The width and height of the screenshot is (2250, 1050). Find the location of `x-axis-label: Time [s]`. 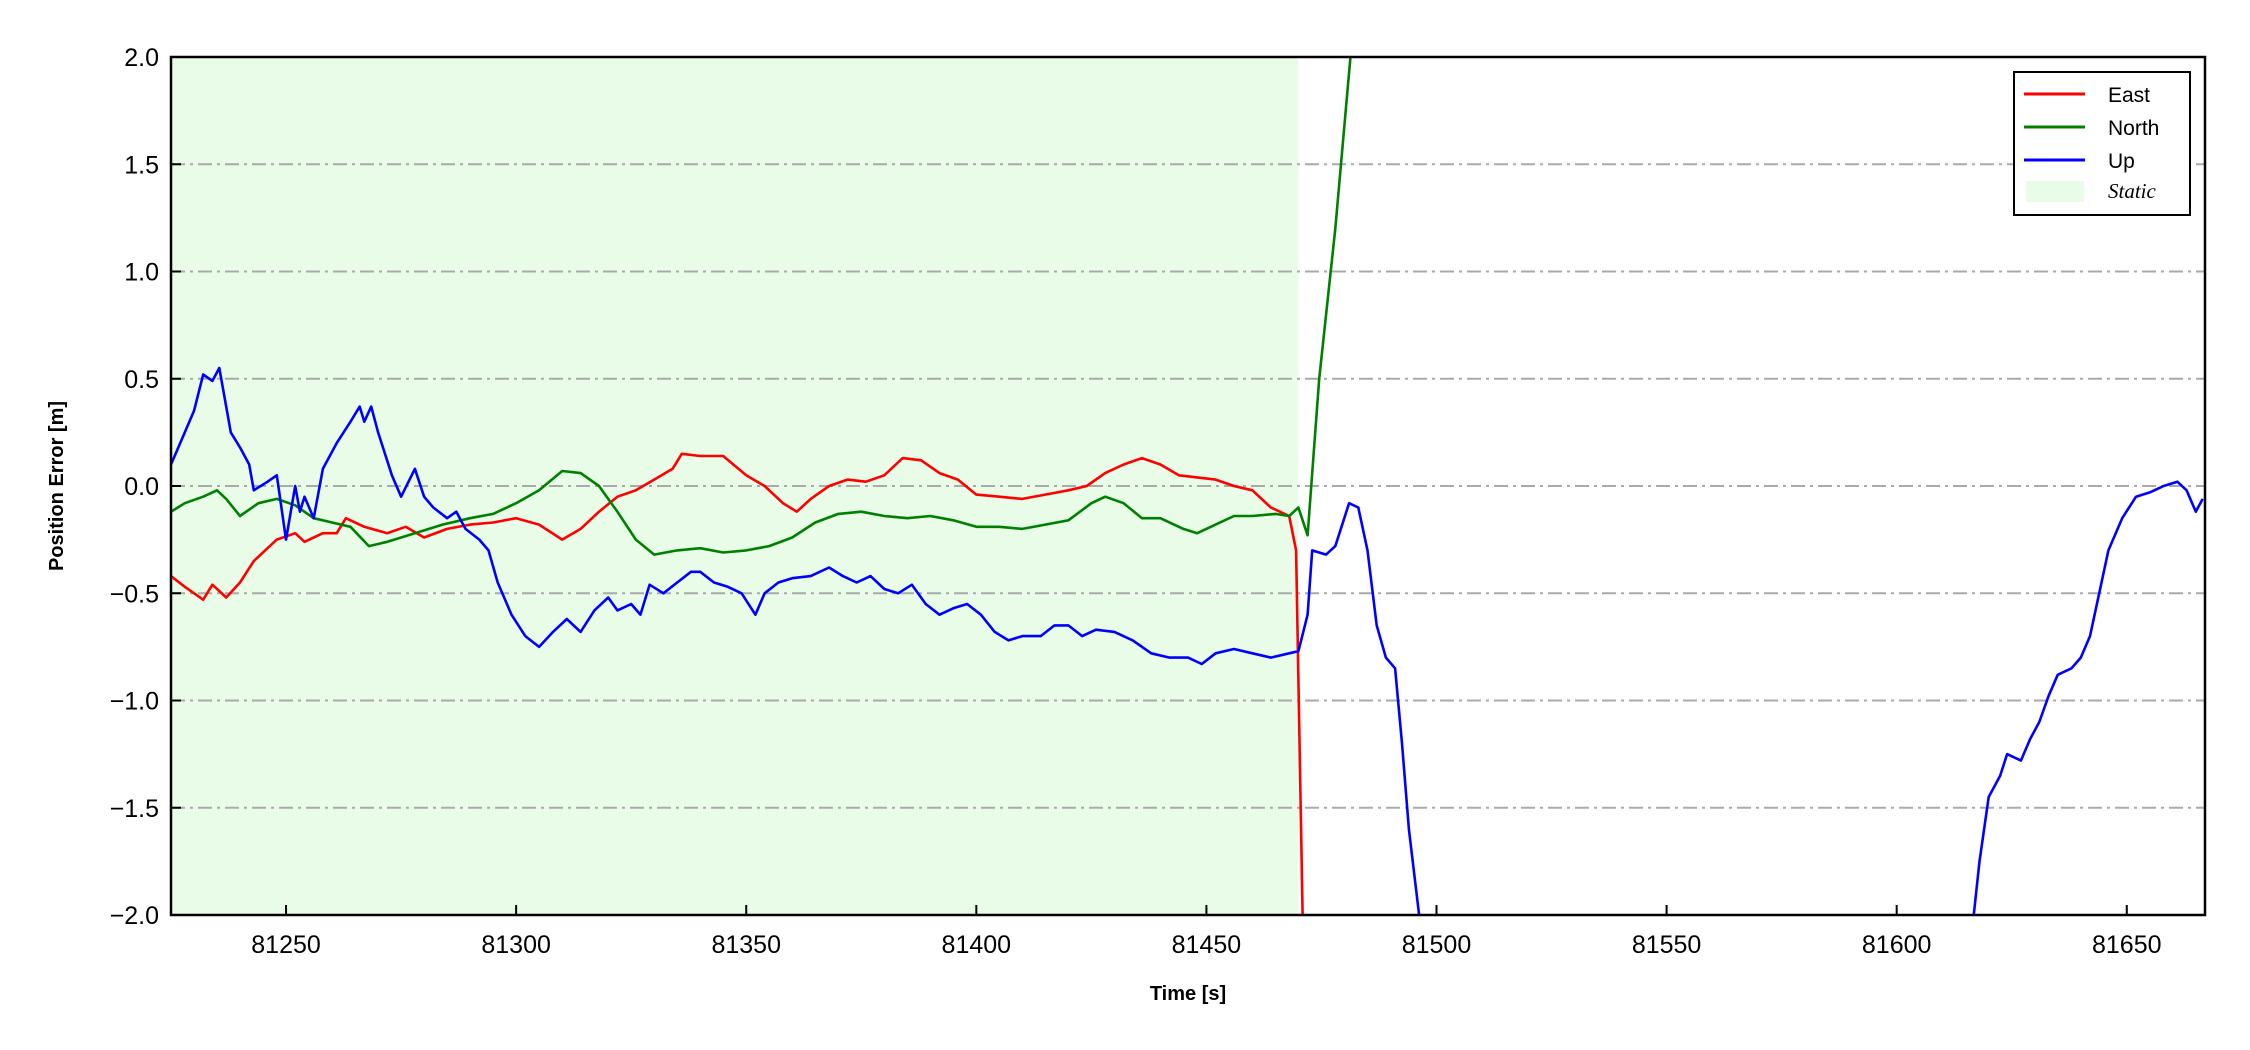

x-axis-label: Time [s] is located at coordinates (1188, 994).